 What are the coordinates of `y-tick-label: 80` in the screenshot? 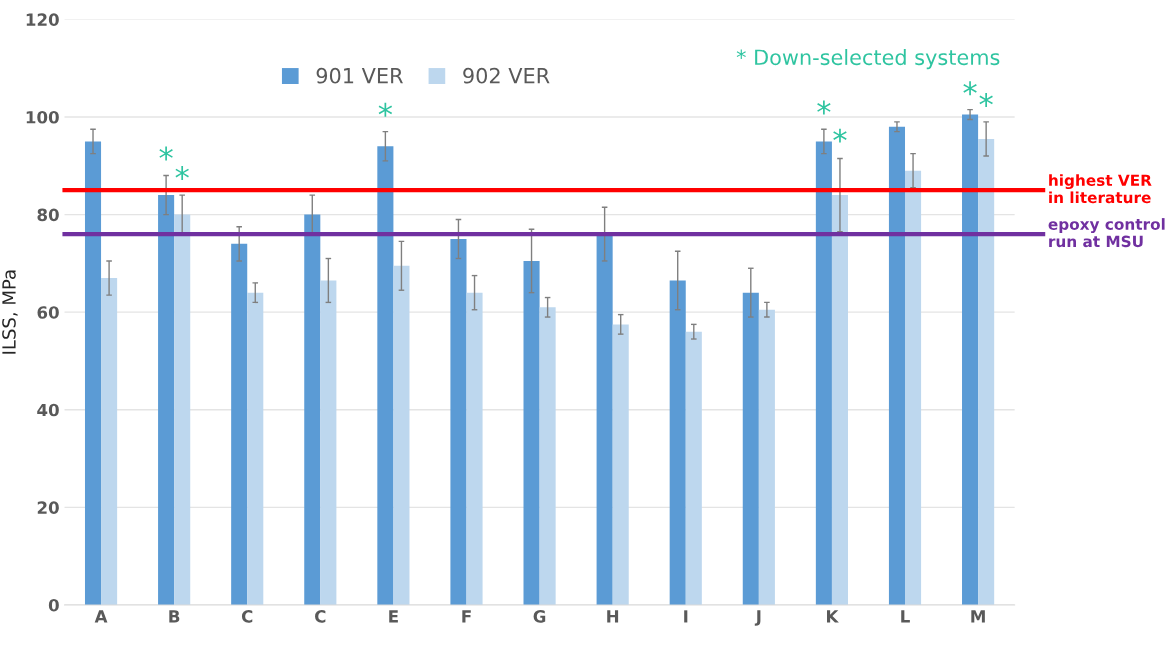 It's located at (48, 215).